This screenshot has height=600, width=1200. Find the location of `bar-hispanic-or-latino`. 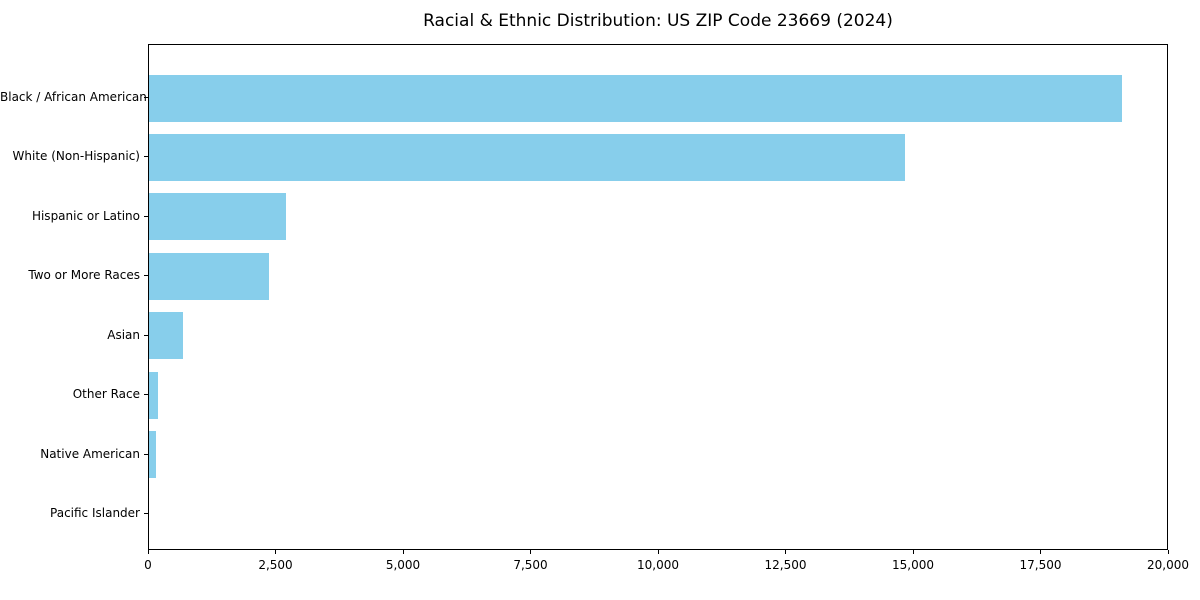

bar-hispanic-or-latino is located at coordinates (218, 217).